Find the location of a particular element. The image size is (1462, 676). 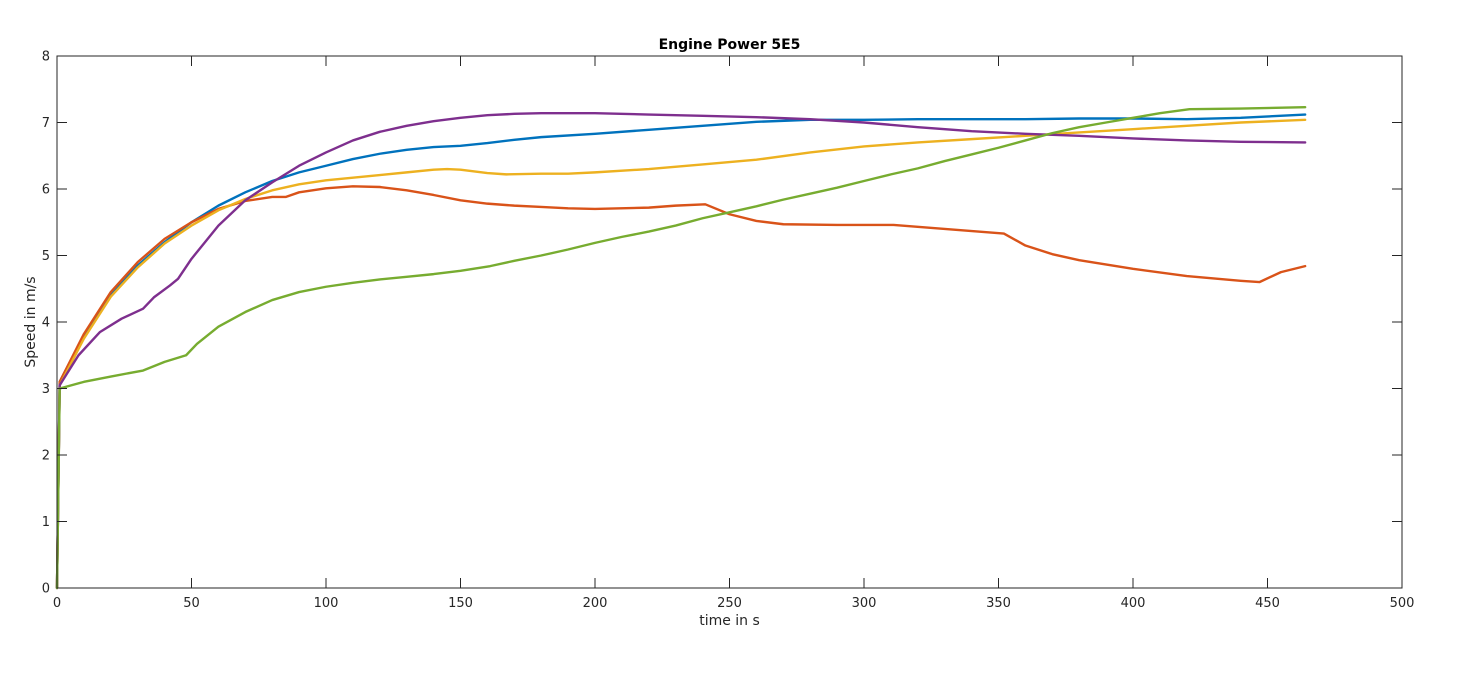

y-tick-label: 4 is located at coordinates (46, 323).